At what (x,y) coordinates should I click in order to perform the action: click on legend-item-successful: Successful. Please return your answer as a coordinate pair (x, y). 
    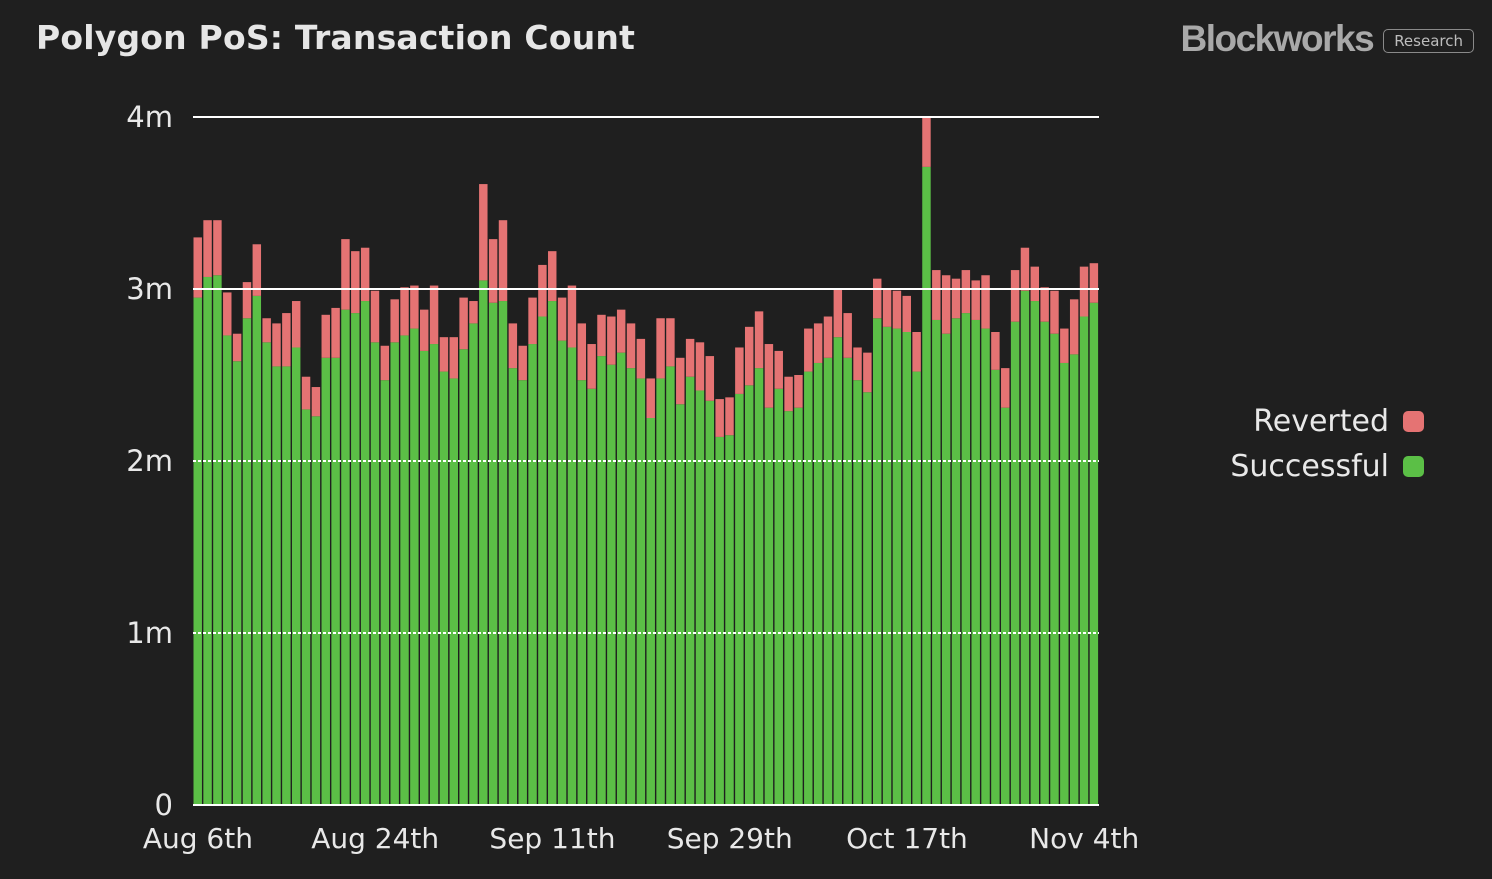
    Looking at the image, I should click on (1327, 466).